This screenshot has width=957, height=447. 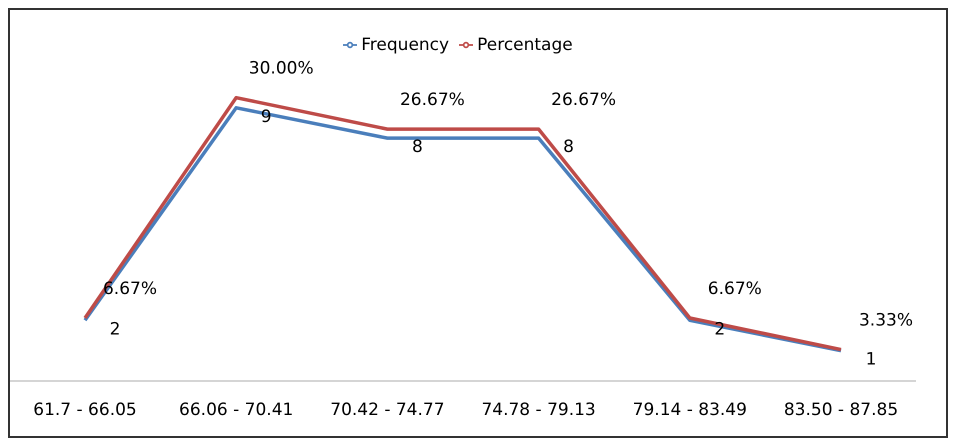 I want to click on x-tick-label: 61.7 - 66.05, so click(x=85, y=410).